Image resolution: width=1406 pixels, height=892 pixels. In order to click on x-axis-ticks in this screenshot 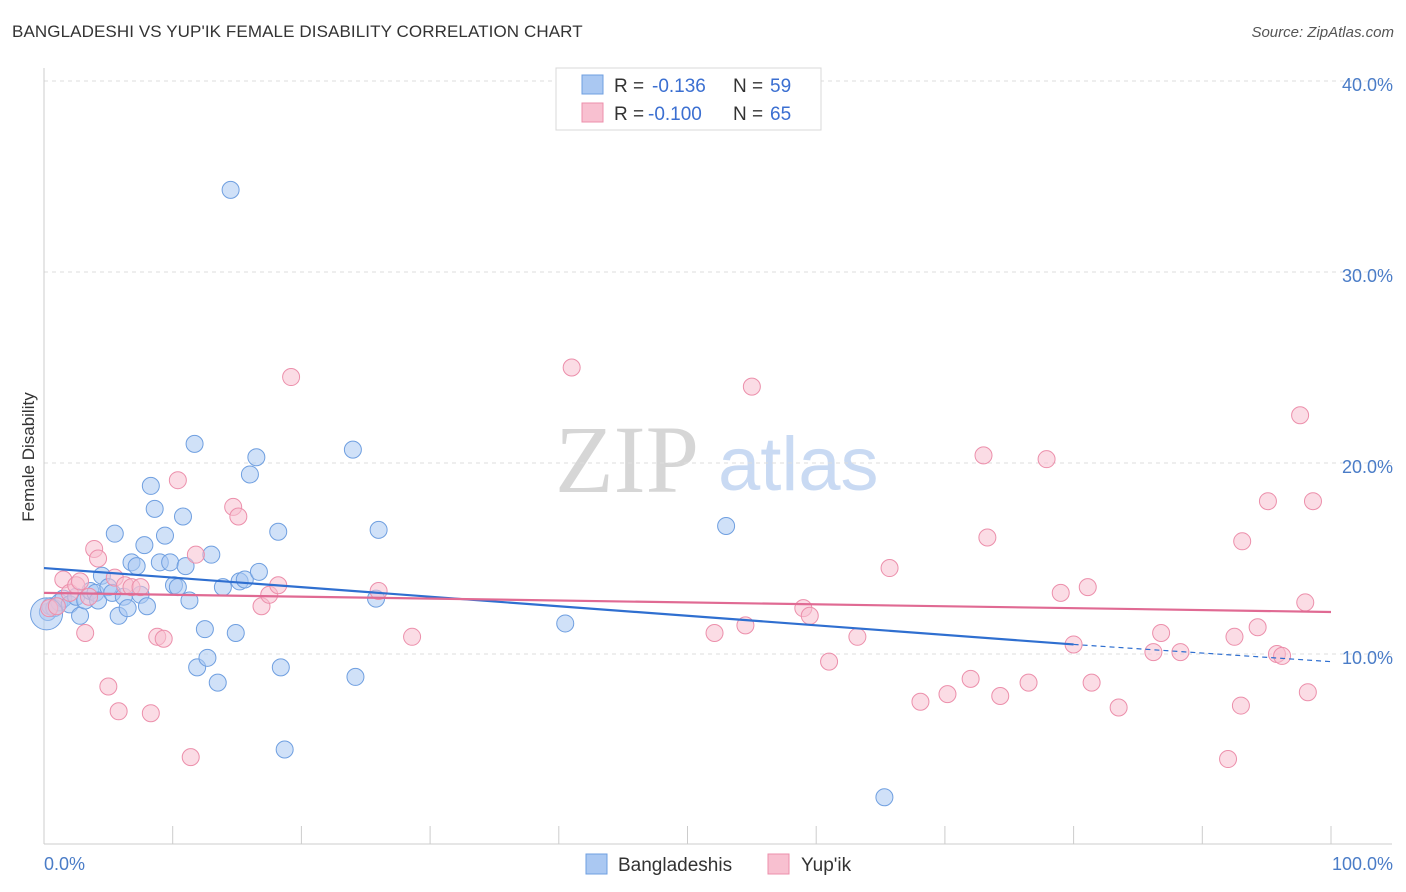, I will do `click(687, 835)`.